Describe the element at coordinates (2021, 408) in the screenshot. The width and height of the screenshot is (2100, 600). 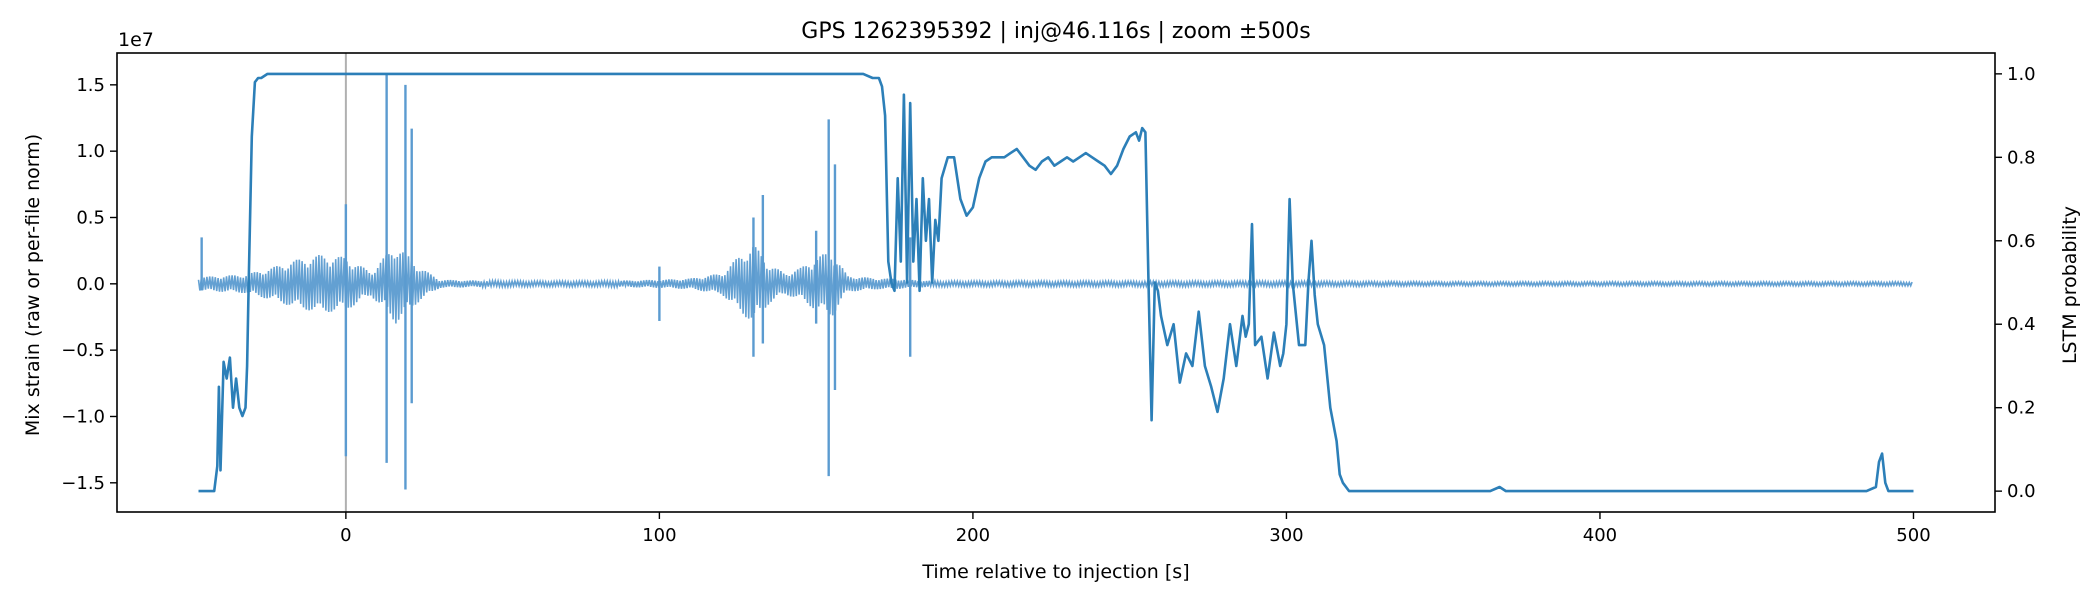
I see `right-y-tick-label: 0.2` at that location.